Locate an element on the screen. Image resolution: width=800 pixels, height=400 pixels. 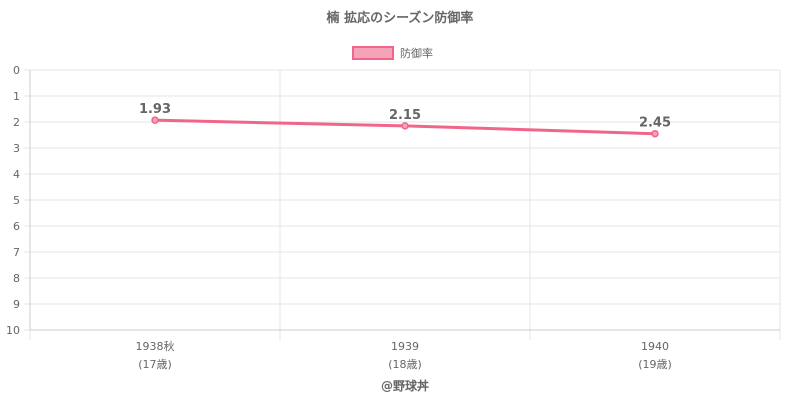
x-tick-label: 1939 is located at coordinates (405, 346).